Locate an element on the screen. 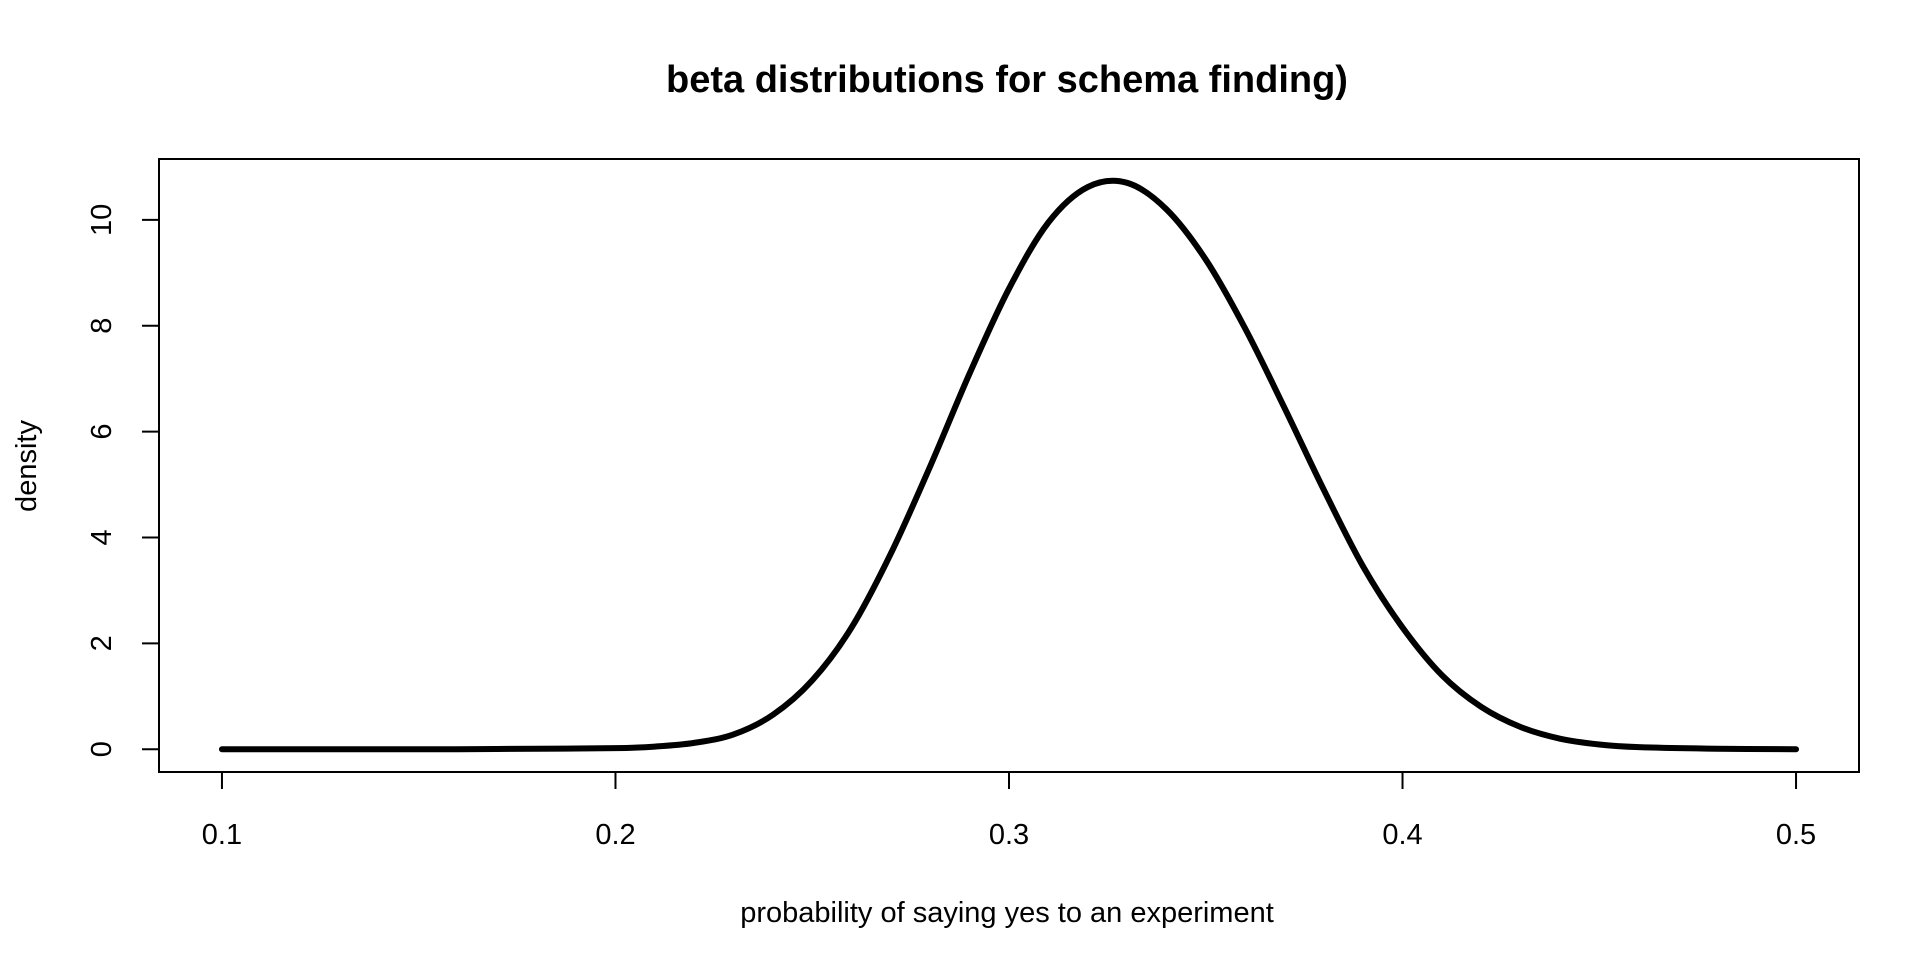 This screenshot has width=1920, height=960. y-tick-label: 10 is located at coordinates (102, 220).